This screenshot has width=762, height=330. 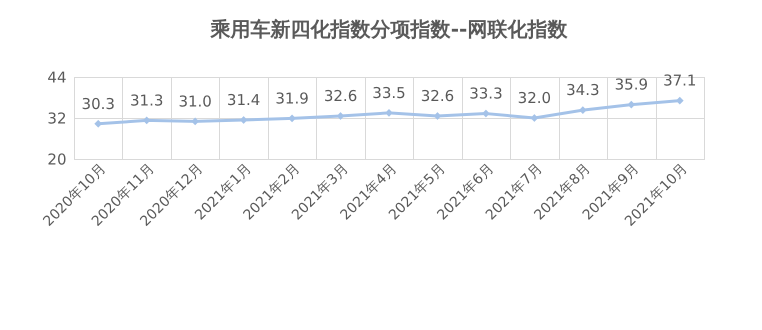 I want to click on data-label: 37.1, so click(x=679, y=81).